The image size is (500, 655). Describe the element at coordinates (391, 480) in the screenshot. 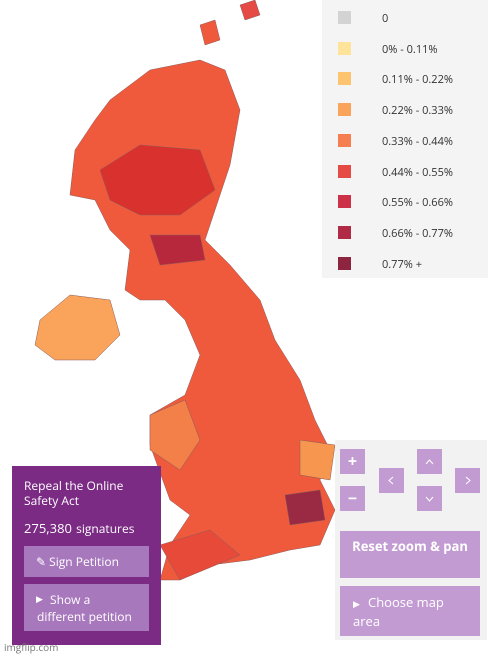

I see `pan-left` at that location.